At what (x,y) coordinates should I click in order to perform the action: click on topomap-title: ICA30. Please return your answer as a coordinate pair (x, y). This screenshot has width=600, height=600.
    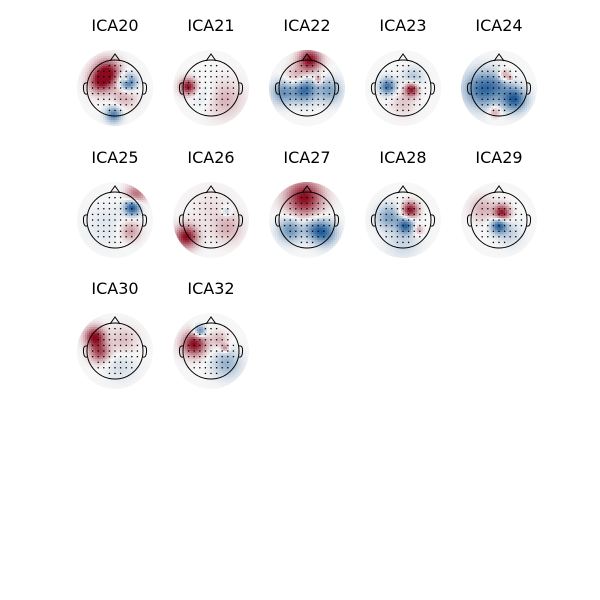
    Looking at the image, I should click on (114, 288).